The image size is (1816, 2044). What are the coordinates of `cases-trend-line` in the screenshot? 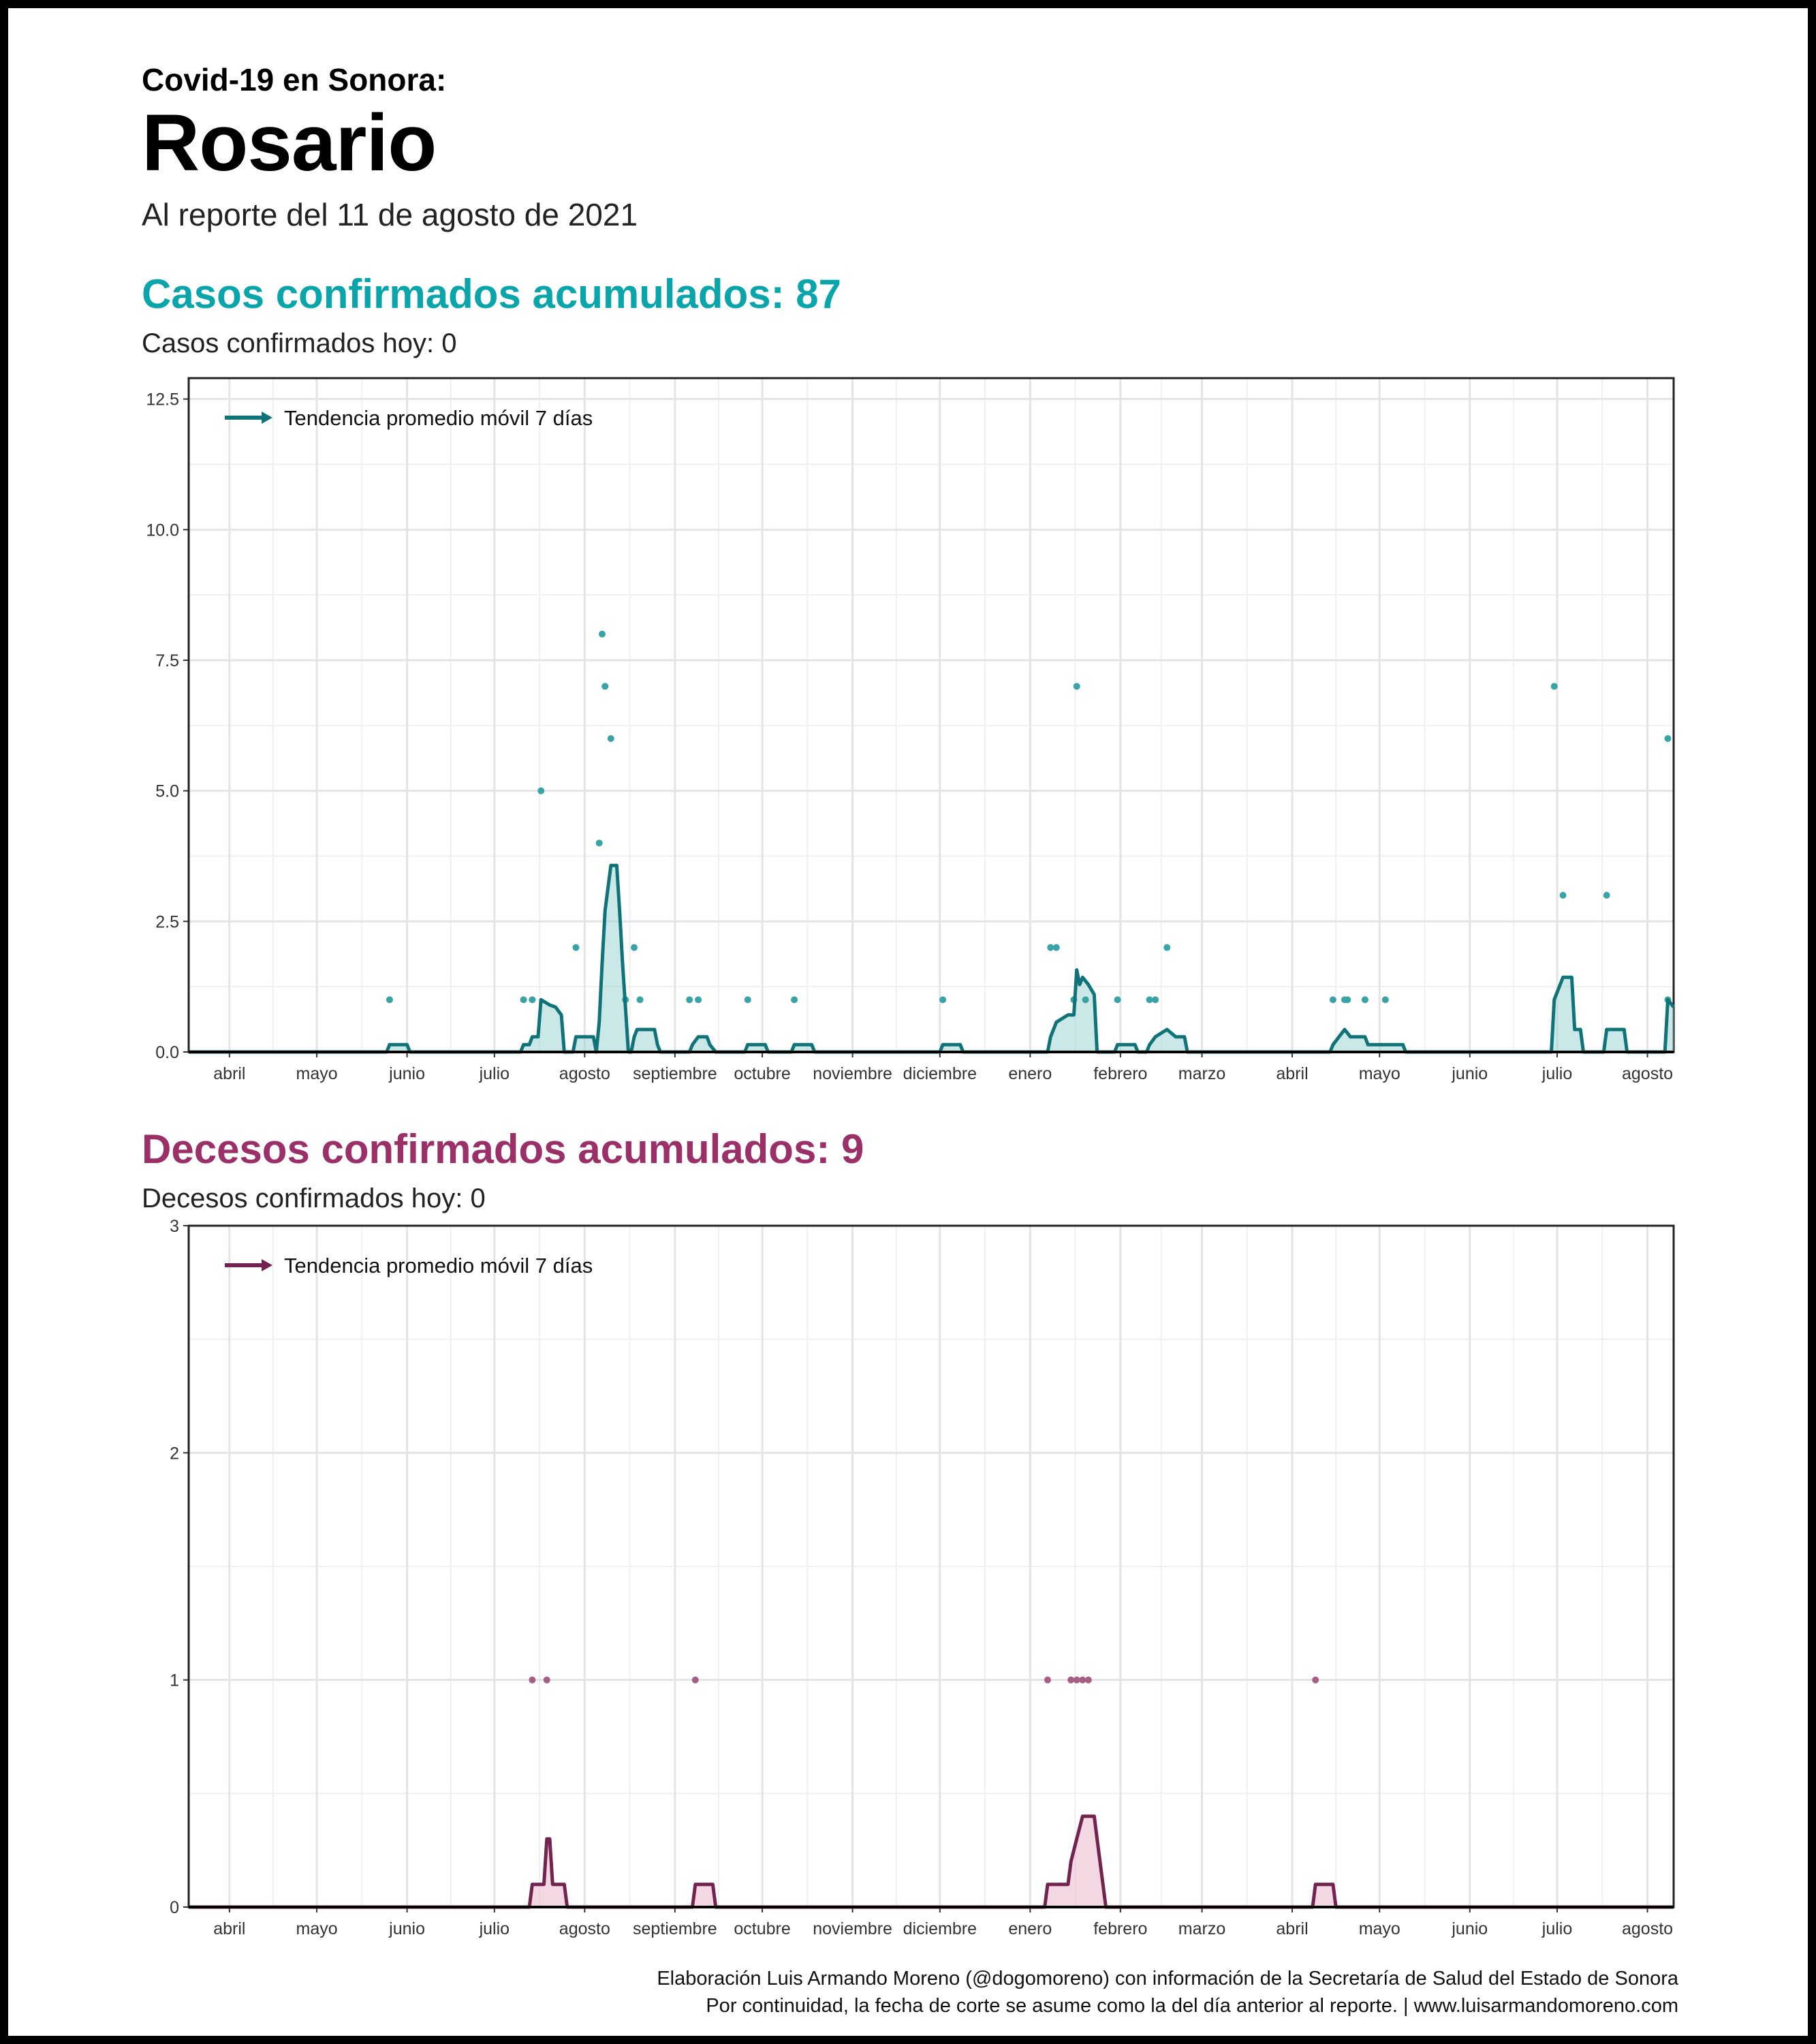 It's located at (932, 958).